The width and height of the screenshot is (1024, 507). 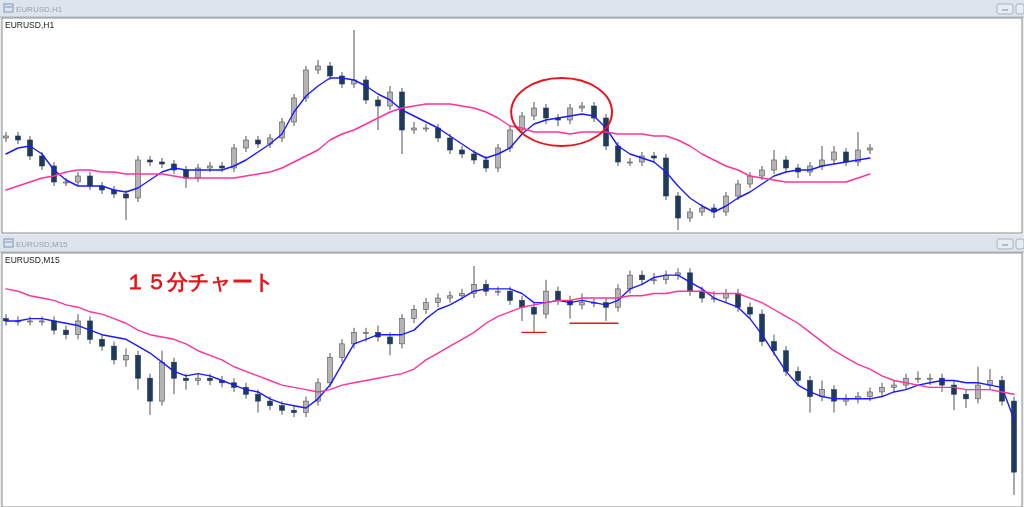 I want to click on annotation: １５分チャート, so click(x=200, y=282).